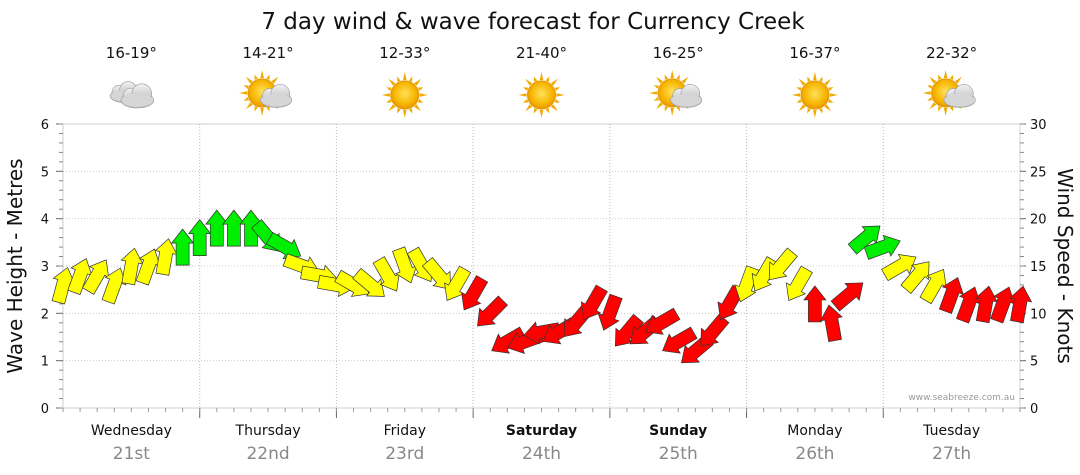 The image size is (1080, 475). Describe the element at coordinates (131, 454) in the screenshot. I see `day-date-label: 21st` at that location.